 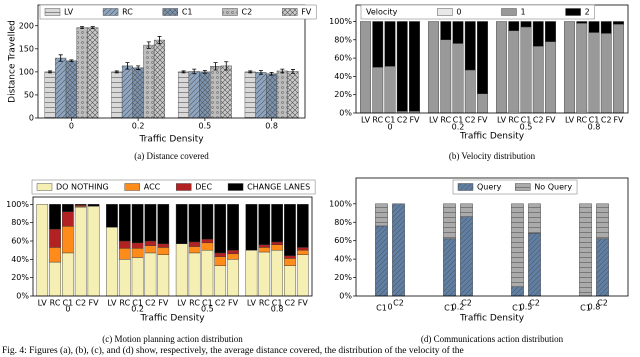 I want to click on group-label: 0, so click(x=67, y=309).